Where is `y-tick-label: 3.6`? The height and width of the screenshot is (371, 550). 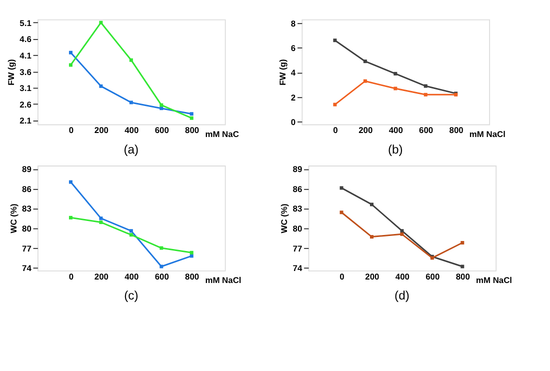 y-tick-label: 3.6 is located at coordinates (26, 71).